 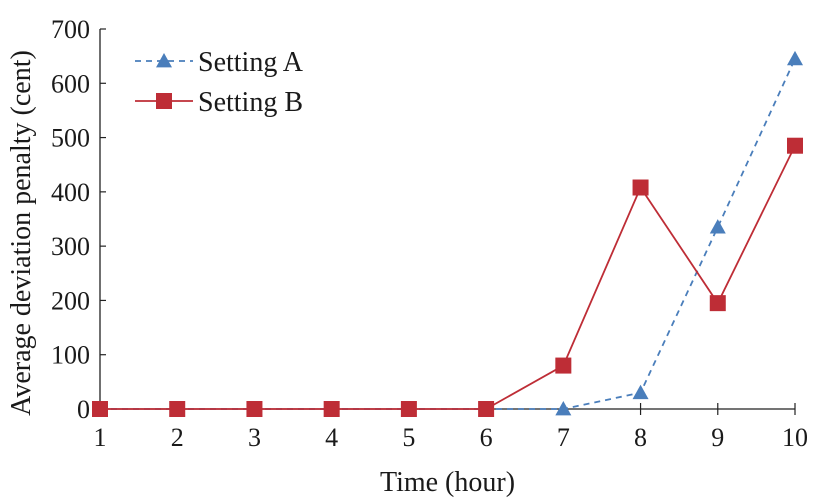 What do you see at coordinates (447, 482) in the screenshot?
I see `x-axis-title: Time (hour)` at bounding box center [447, 482].